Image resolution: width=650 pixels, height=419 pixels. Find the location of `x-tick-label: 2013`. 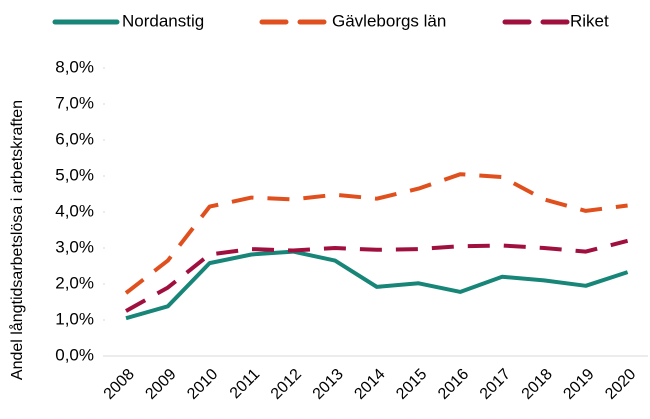

x-tick-label: 2013 is located at coordinates (328, 384).